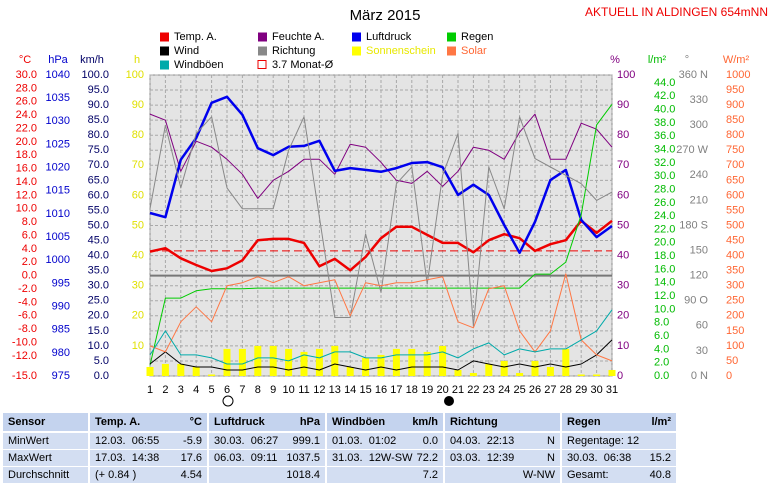 The image size is (772, 490). I want to click on y-tick-label: 980, so click(61, 353).